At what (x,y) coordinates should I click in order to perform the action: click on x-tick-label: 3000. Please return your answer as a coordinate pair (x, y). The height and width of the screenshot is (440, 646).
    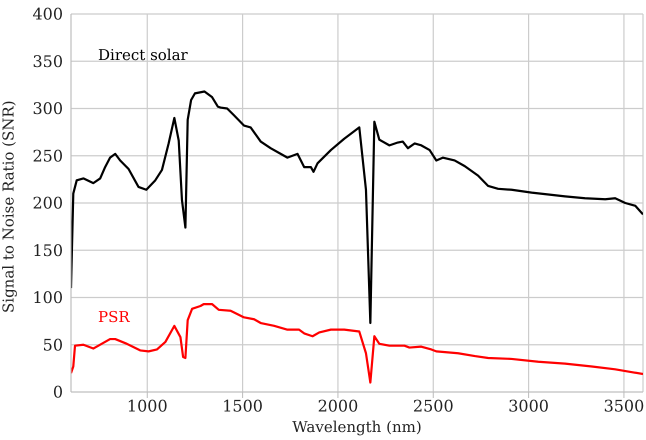
    Looking at the image, I should click on (528, 406).